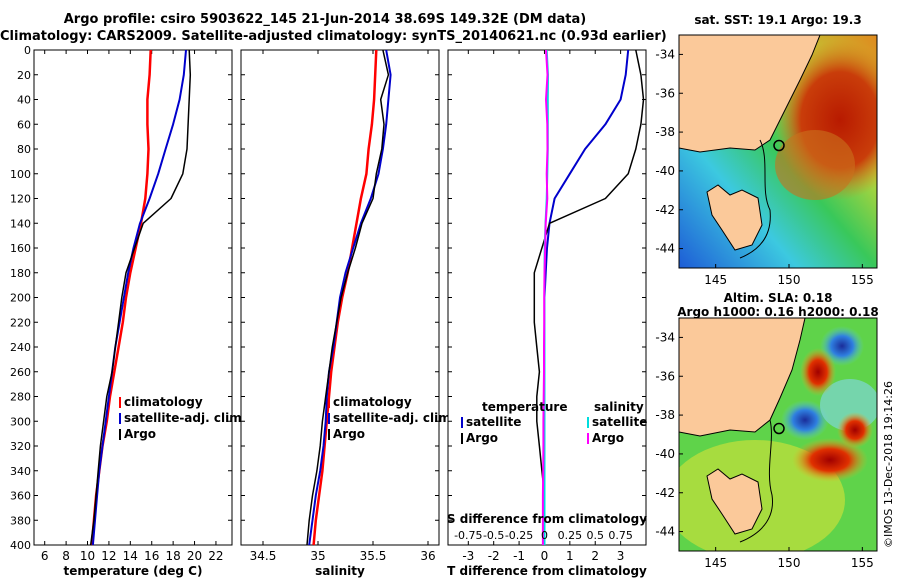  What do you see at coordinates (830, 460) in the screenshot?
I see `warm-eddy-south` at bounding box center [830, 460].